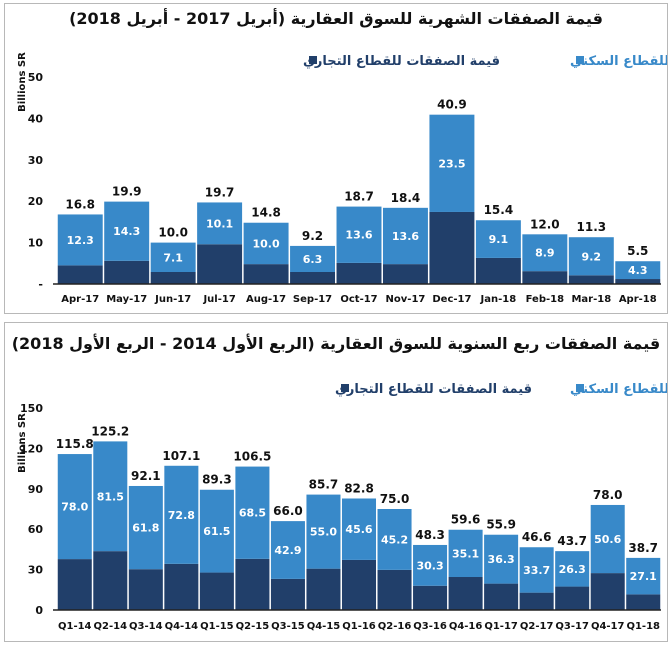  What do you see at coordinates (146, 476) in the screenshot?
I see `total-value-label: 92.1` at bounding box center [146, 476].